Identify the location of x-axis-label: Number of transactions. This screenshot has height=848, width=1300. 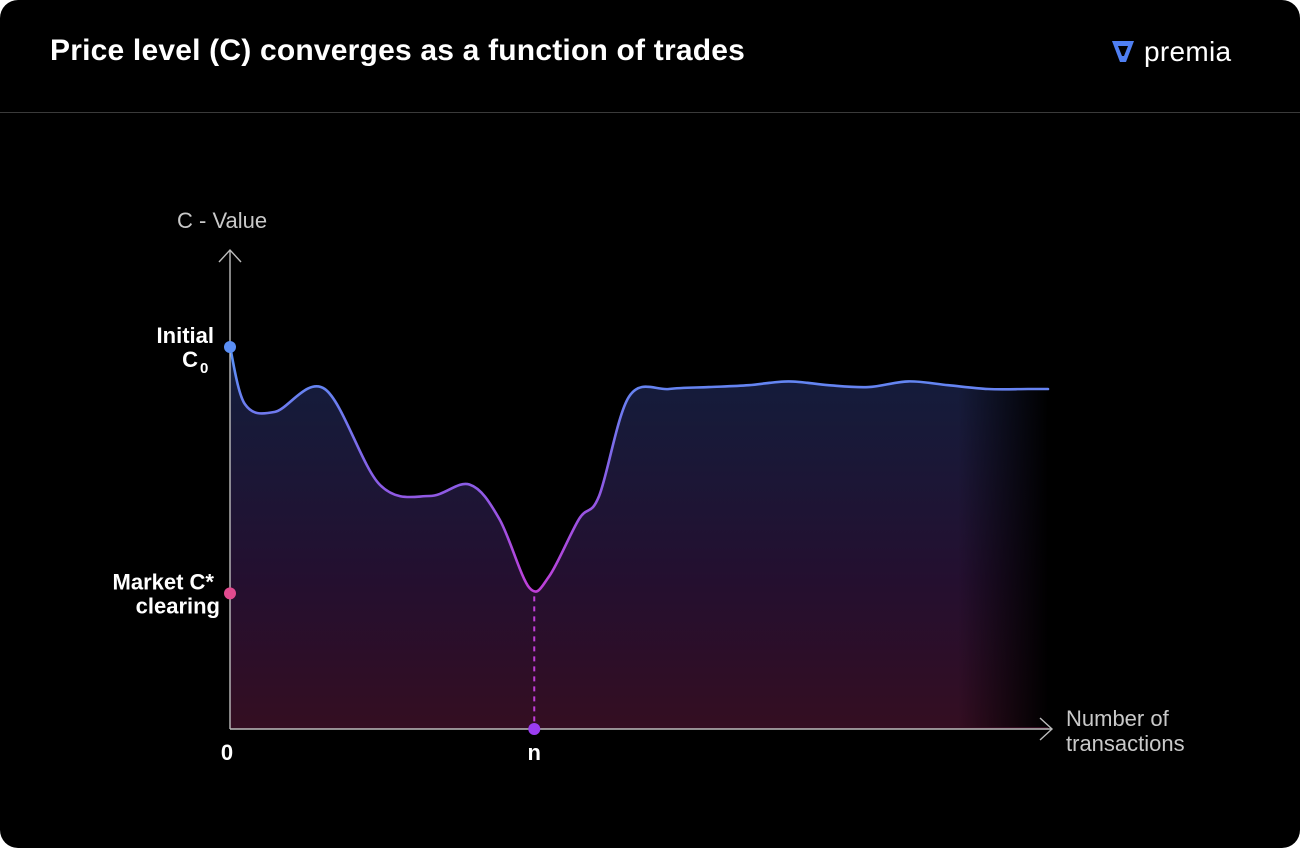
(1125, 731).